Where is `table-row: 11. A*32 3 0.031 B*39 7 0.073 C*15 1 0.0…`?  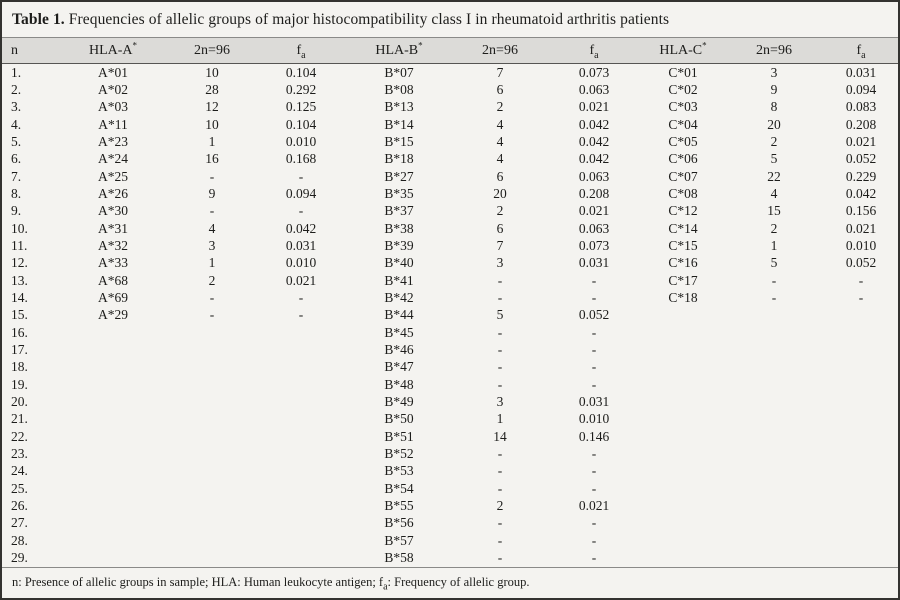 table-row: 11. A*32 3 0.031 B*39 7 0.073 C*15 1 0.0… is located at coordinates (450, 245).